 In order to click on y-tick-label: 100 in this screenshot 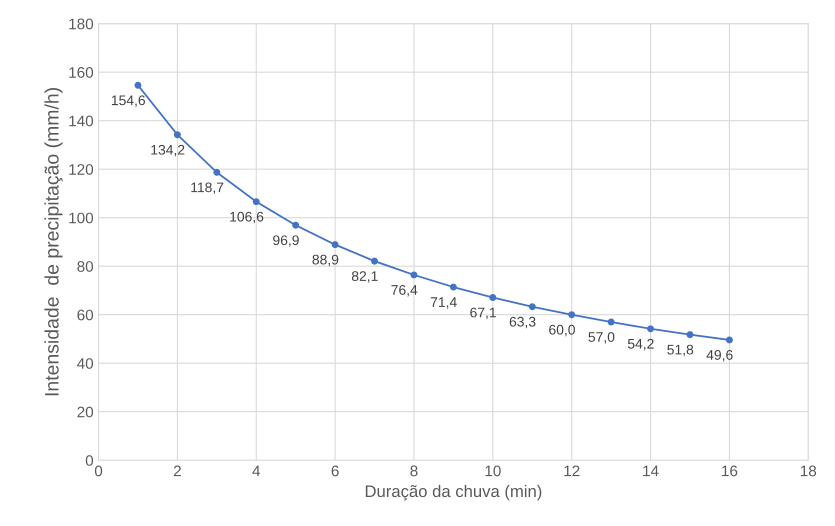, I will do `click(81, 218)`.